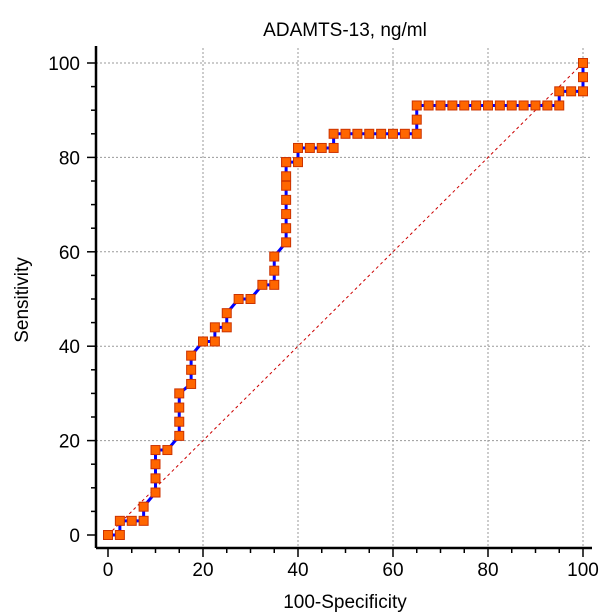 The width and height of the screenshot is (606, 614). I want to click on y-tick-label: 20, so click(69, 442).